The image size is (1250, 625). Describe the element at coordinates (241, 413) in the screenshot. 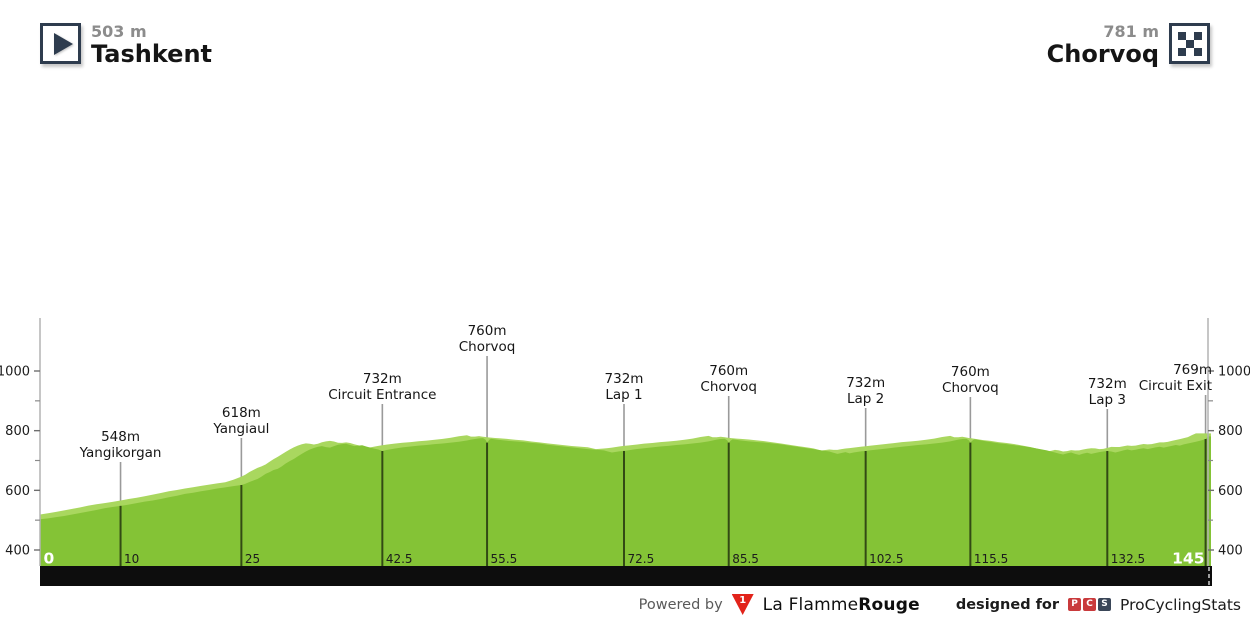

I see `waypoint-elevation-label: 618m` at that location.